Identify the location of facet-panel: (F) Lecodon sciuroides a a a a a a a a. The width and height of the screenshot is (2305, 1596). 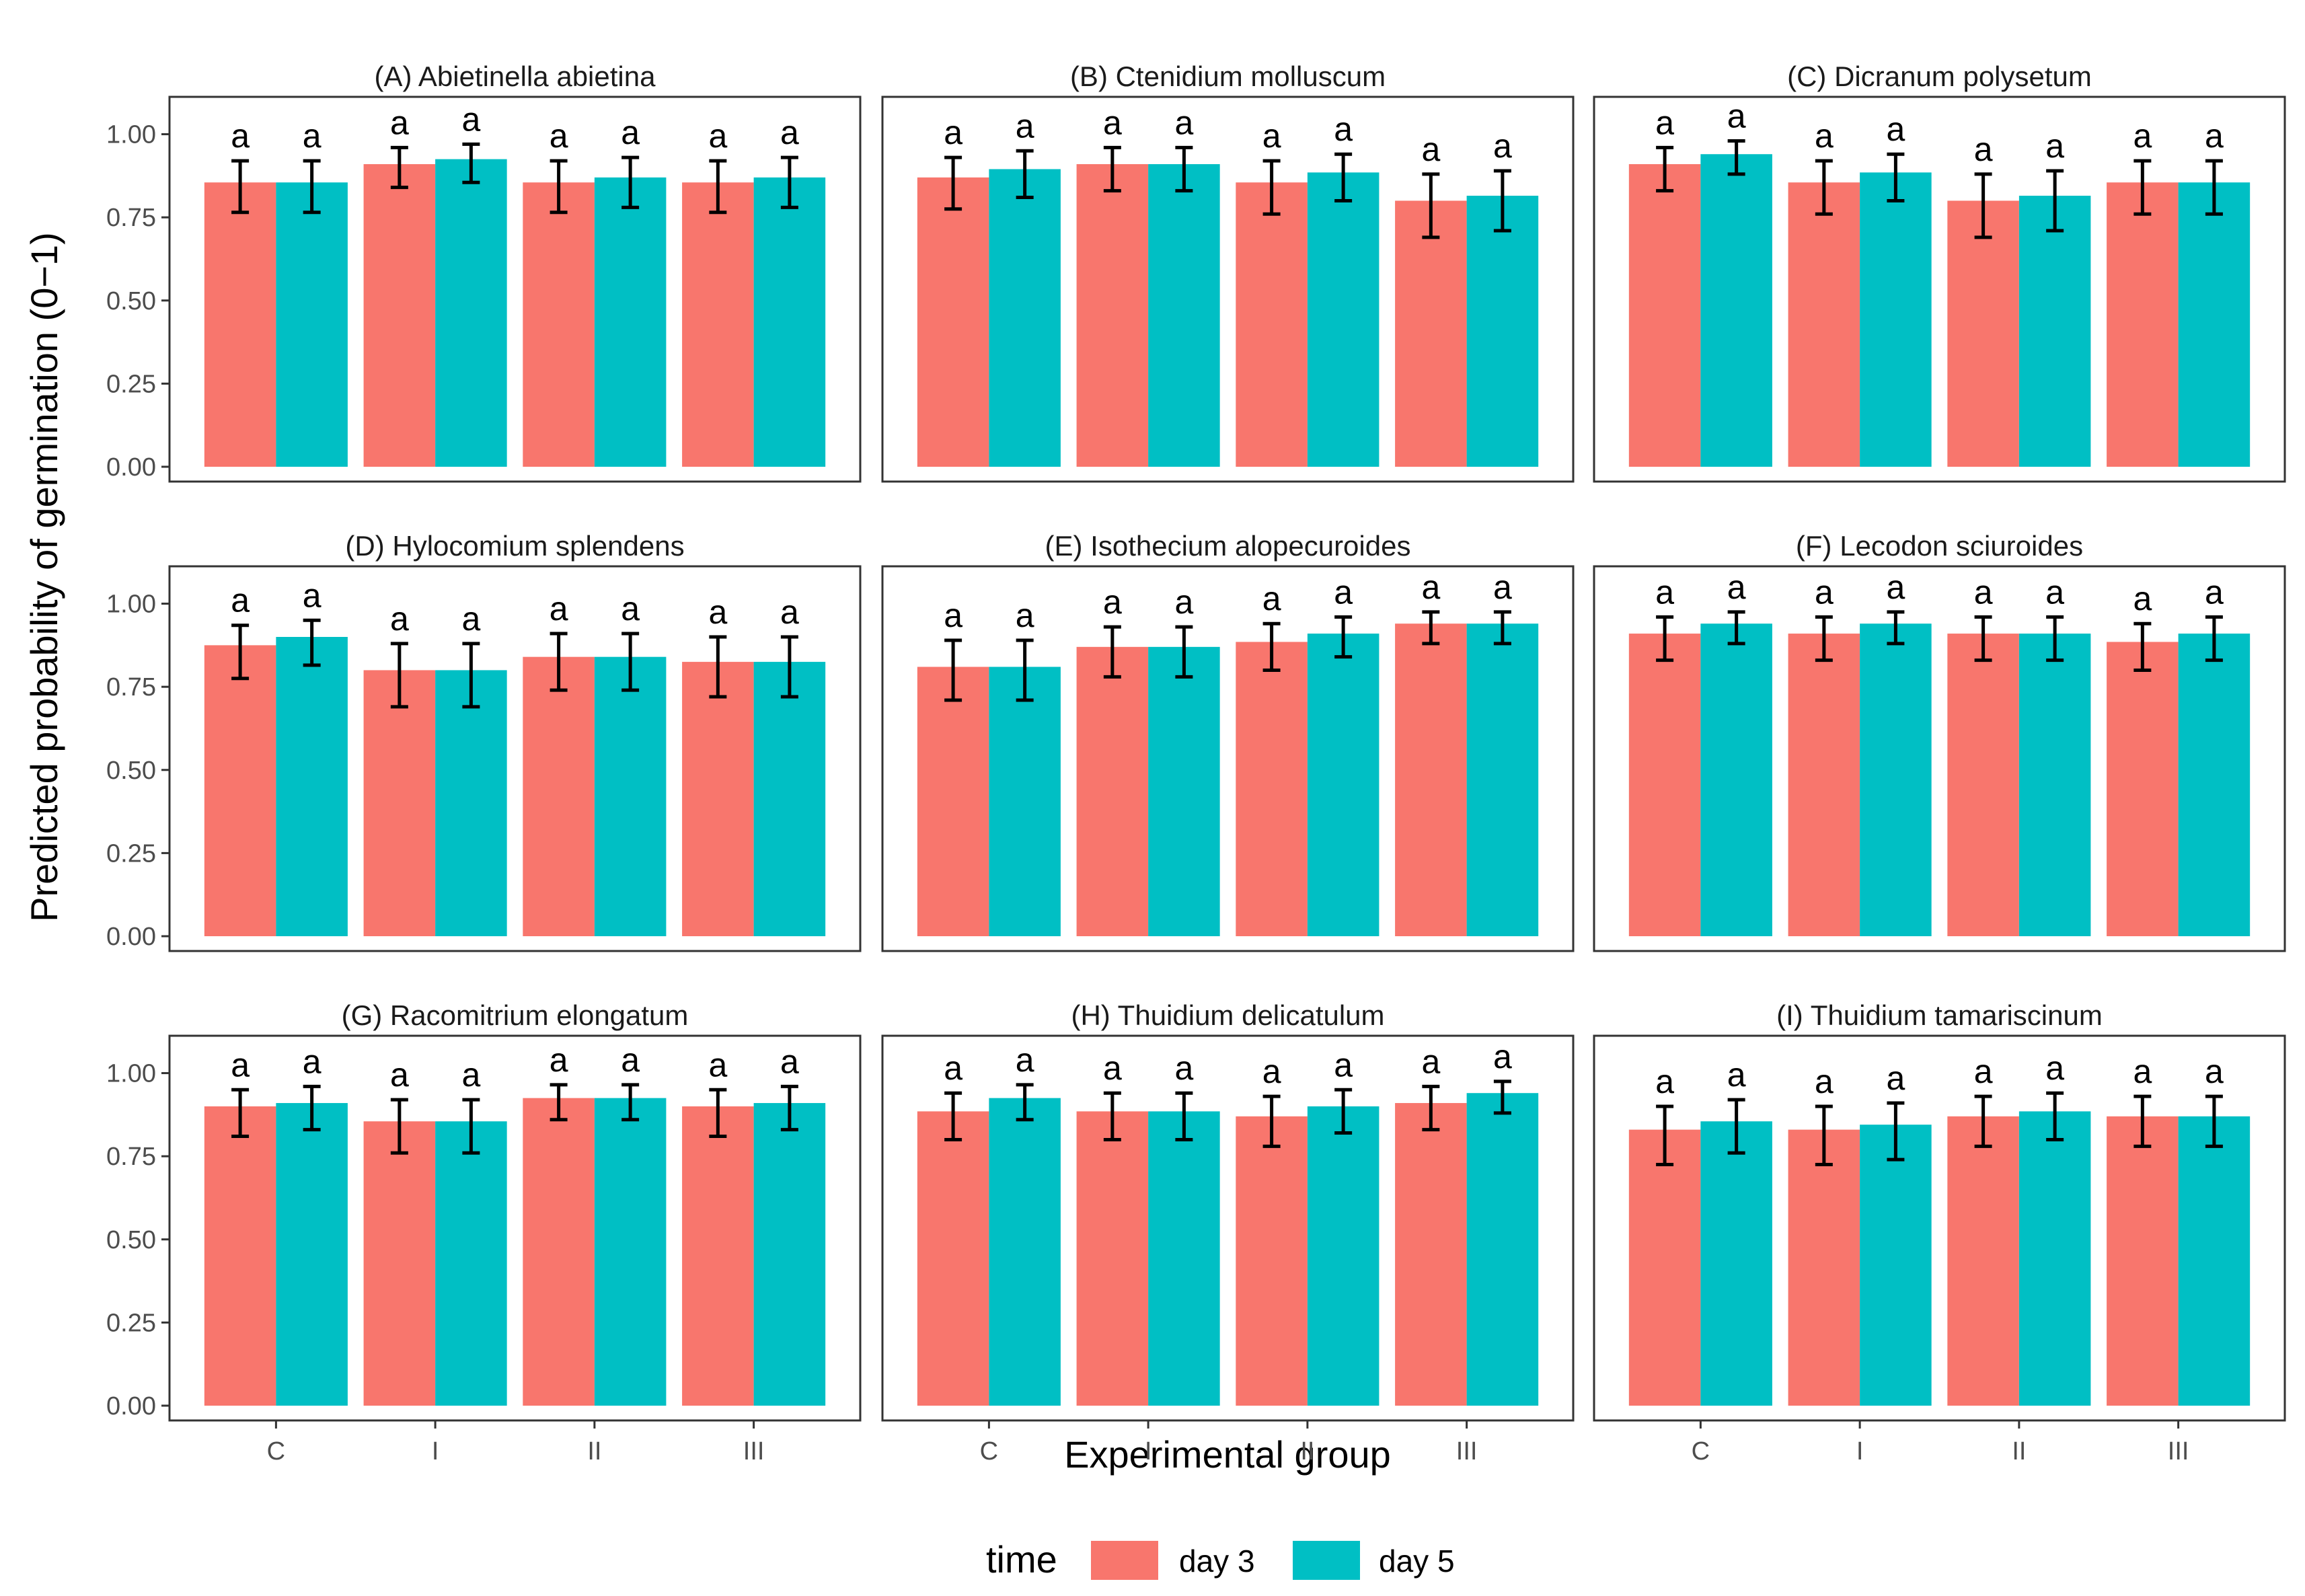
(1940, 741).